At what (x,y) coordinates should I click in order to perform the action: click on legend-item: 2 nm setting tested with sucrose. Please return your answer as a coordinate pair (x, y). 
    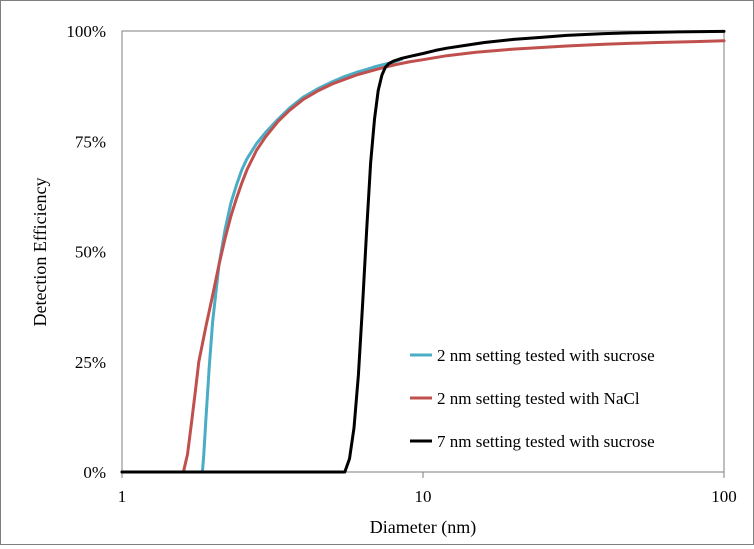
    Looking at the image, I should click on (532, 355).